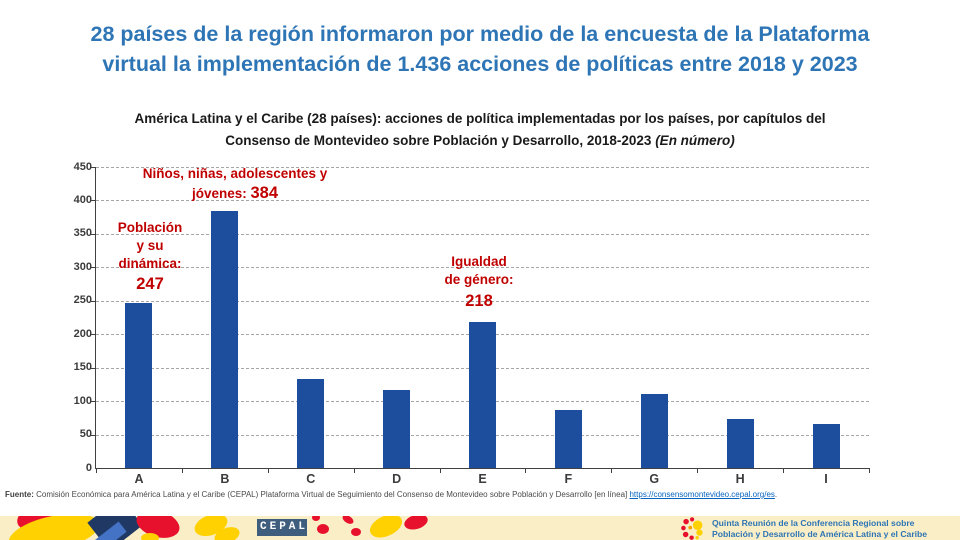  What do you see at coordinates (82, 300) in the screenshot?
I see `y-axis-label-250: 250` at bounding box center [82, 300].